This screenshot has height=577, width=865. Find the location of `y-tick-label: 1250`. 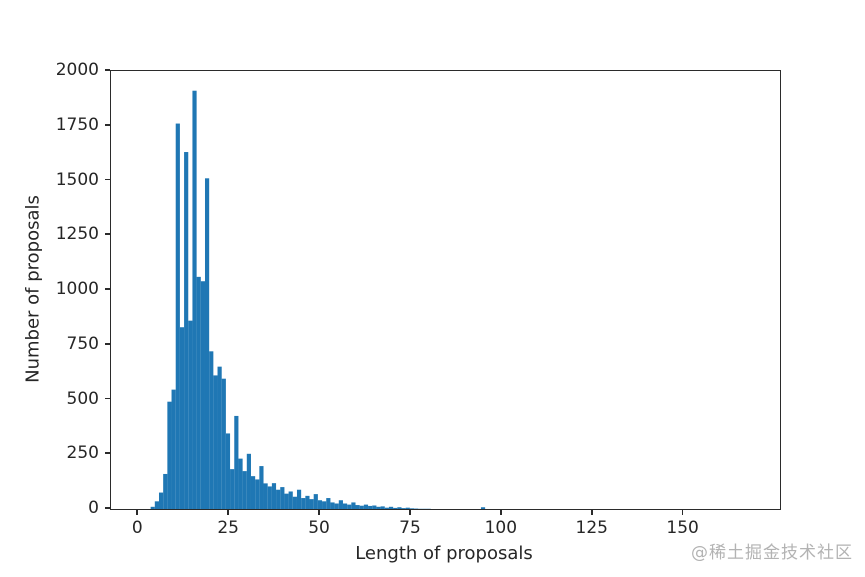

y-tick-label: 1250 is located at coordinates (77, 234).